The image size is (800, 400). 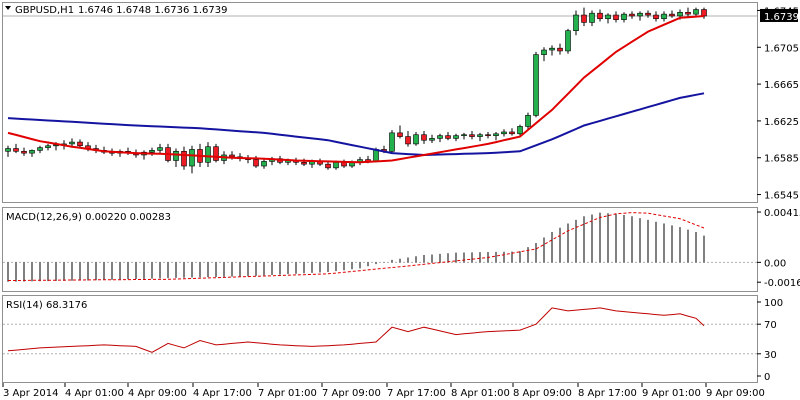 What do you see at coordinates (781, 122) in the screenshot?
I see `price-tick-label: 1.6625` at bounding box center [781, 122].